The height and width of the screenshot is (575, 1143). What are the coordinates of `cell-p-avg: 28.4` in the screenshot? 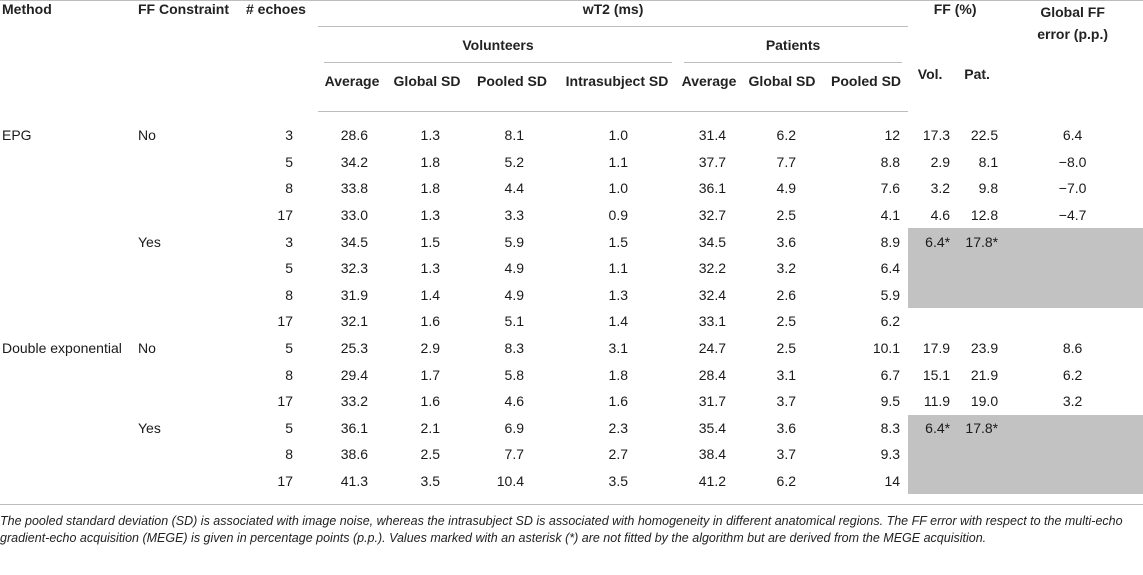 It's located at (712, 374).